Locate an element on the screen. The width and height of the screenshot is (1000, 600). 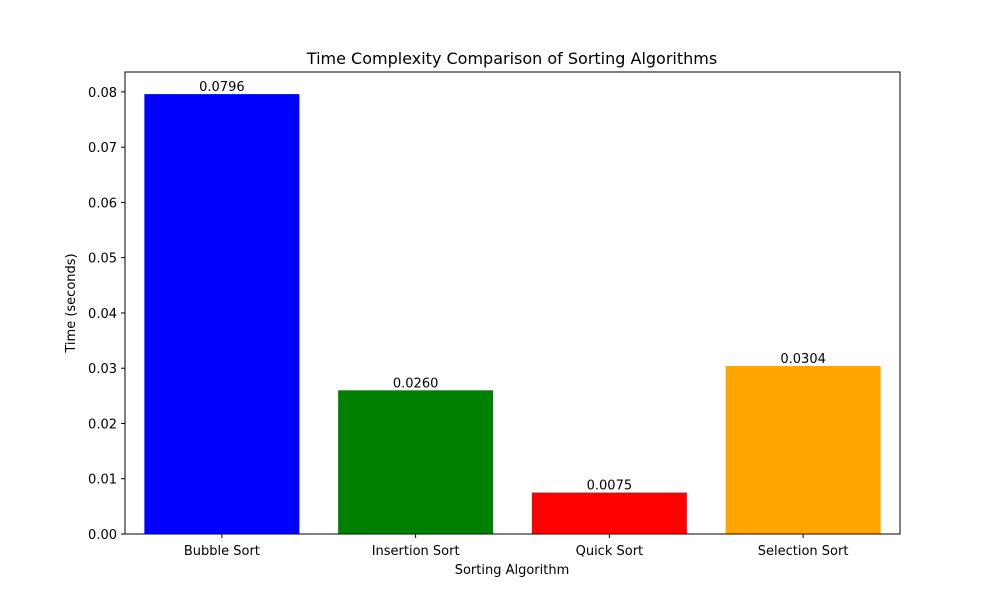
x-tick-label: Quick Sort is located at coordinates (610, 551).